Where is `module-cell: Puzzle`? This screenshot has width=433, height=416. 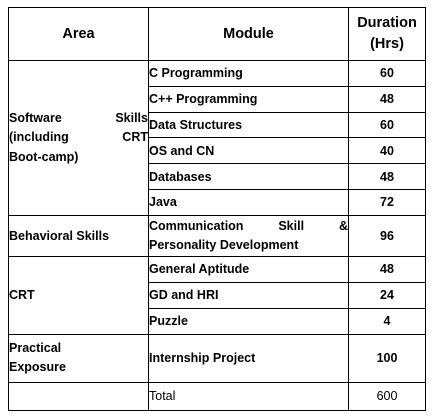
module-cell: Puzzle is located at coordinates (248, 321).